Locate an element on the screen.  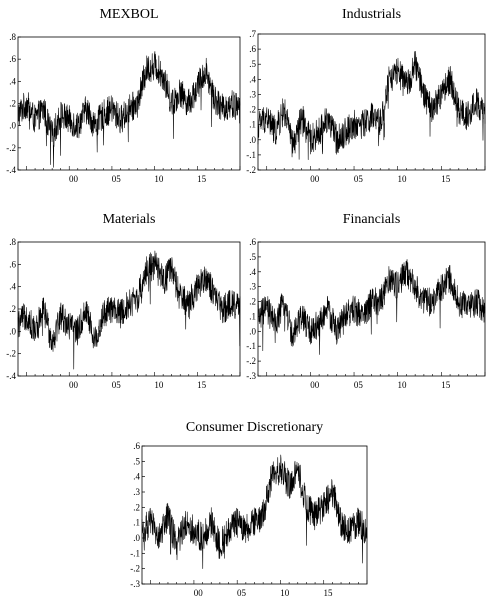
chart-title: Materials is located at coordinates (129, 219).